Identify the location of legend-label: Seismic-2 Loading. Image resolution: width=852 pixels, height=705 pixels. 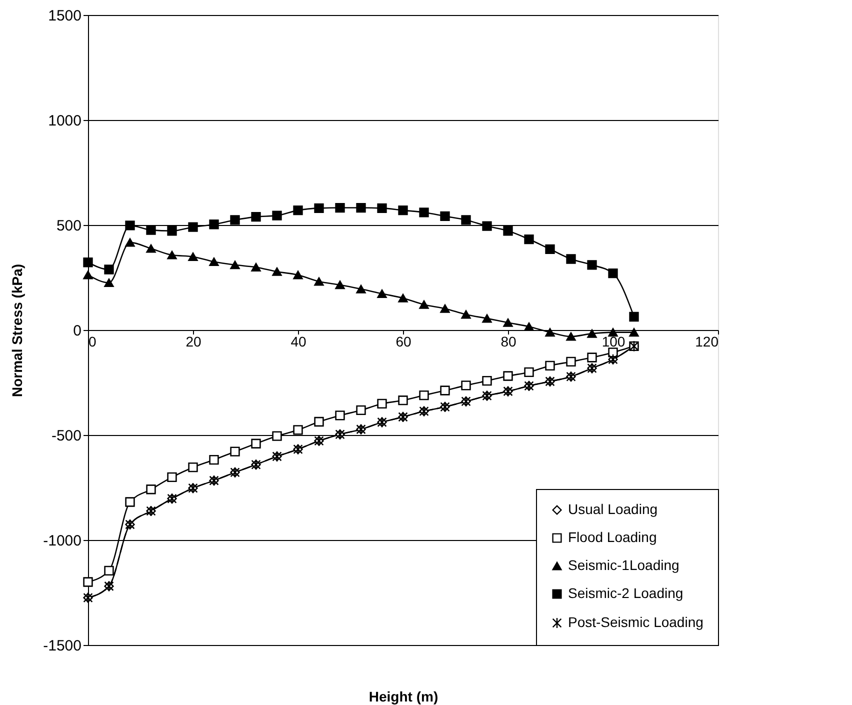
(626, 593).